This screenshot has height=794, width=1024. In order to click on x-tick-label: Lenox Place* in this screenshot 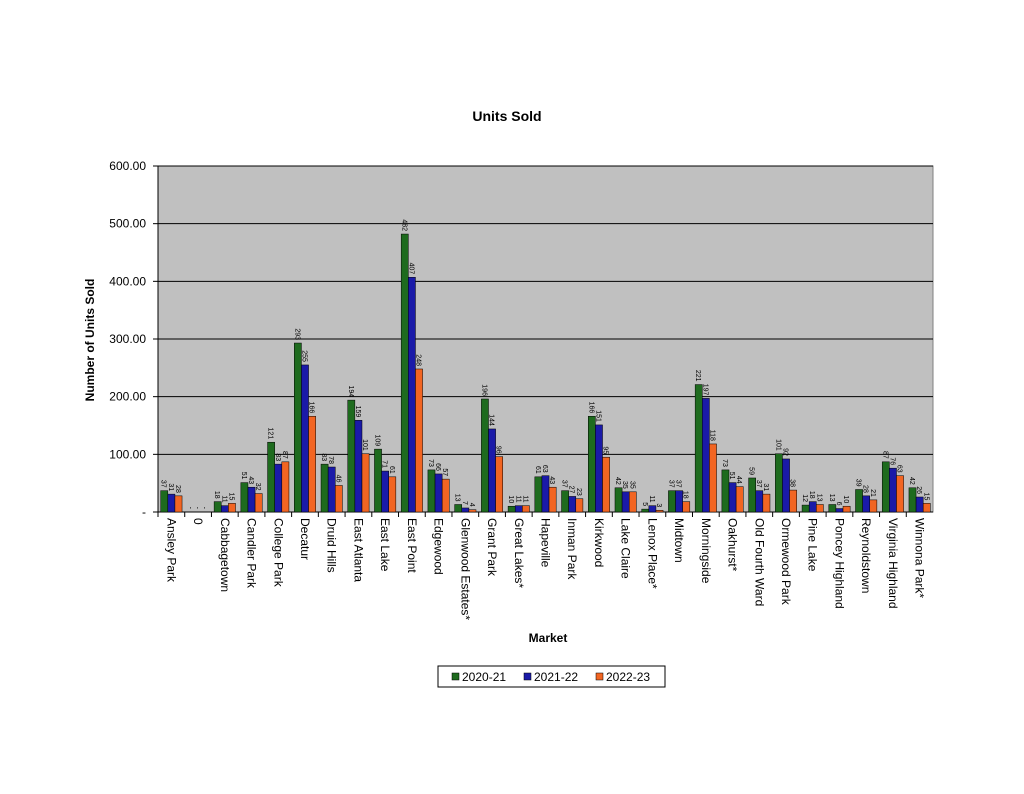, I will do `click(652, 553)`.